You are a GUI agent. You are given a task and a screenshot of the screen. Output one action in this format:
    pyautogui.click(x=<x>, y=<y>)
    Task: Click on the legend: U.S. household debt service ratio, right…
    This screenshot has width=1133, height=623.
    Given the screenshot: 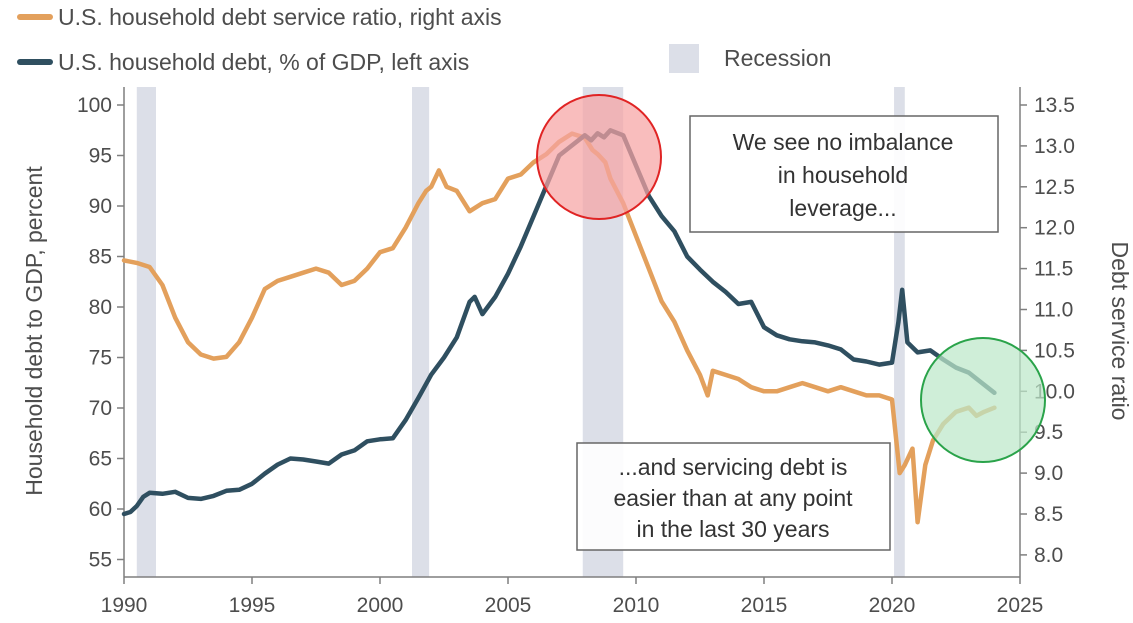 What is the action you would take?
    pyautogui.click(x=424, y=39)
    